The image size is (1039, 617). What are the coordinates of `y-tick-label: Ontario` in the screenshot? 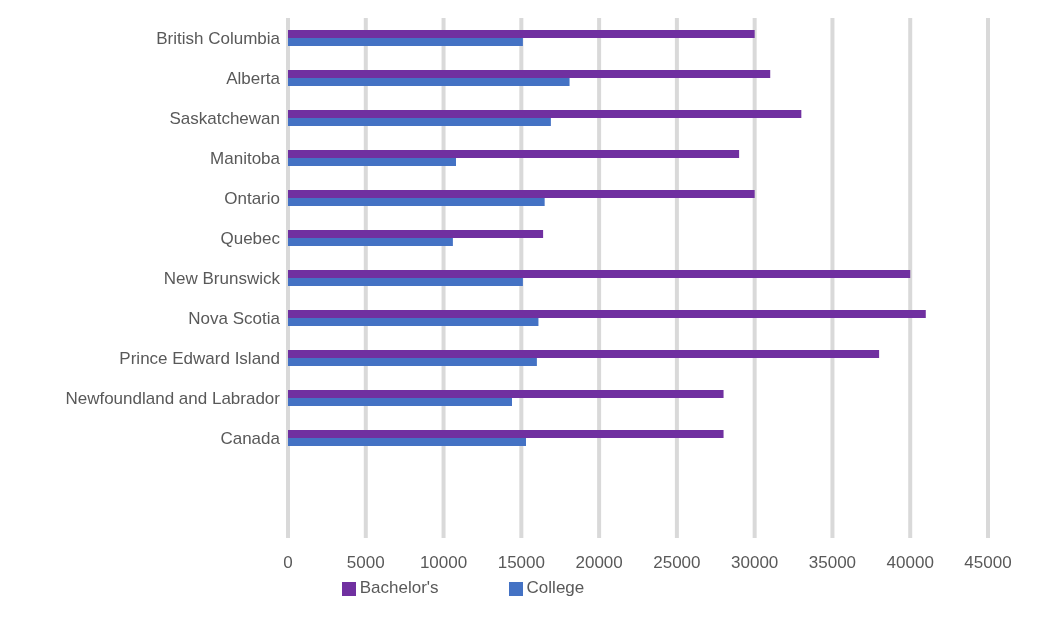 It's located at (252, 199).